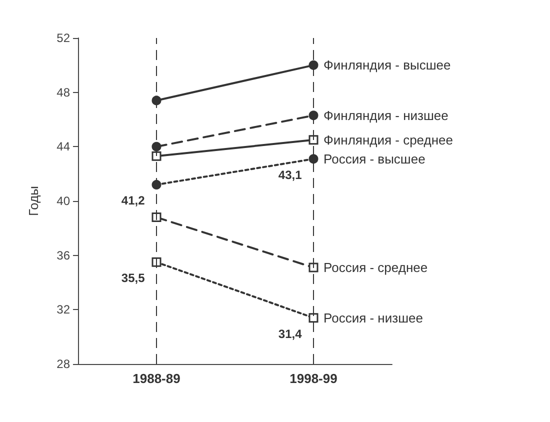 The image size is (550, 422). I want to click on data-label: 43,1, so click(290, 175).